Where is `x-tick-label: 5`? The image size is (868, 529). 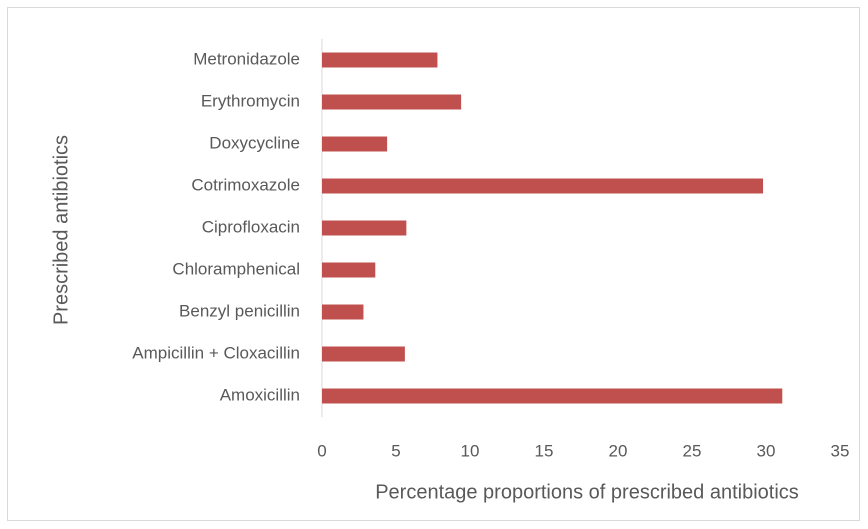 x-tick-label: 5 is located at coordinates (395, 450).